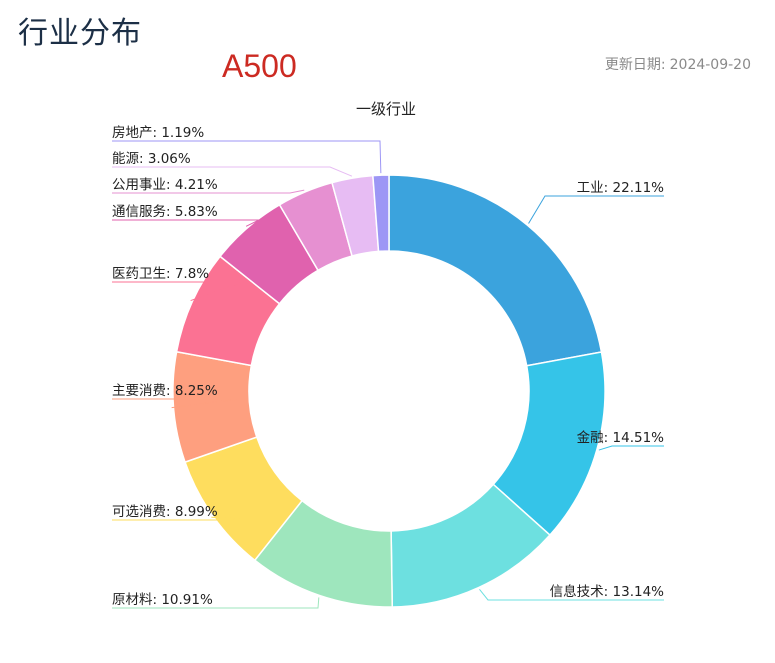  What do you see at coordinates (386, 109) in the screenshot?
I see `chart-title: 一级行业` at bounding box center [386, 109].